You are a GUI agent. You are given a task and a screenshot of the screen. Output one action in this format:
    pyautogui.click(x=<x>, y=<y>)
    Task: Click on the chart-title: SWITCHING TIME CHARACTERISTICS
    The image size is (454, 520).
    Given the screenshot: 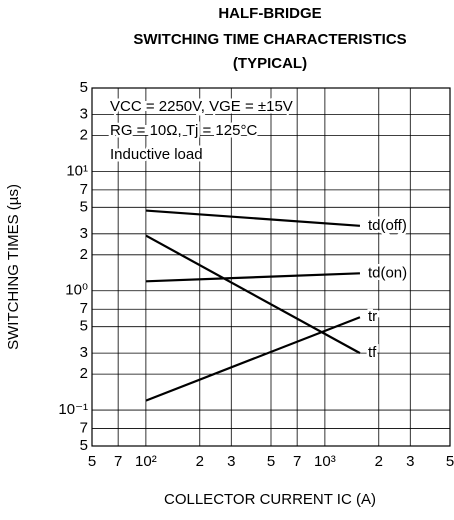 What is the action you would take?
    pyautogui.click(x=269, y=39)
    